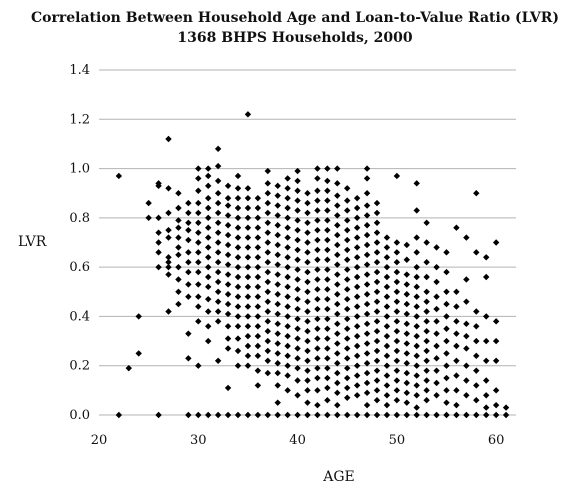 The image size is (583, 488). Describe the element at coordinates (79, 415) in the screenshot. I see `y-tick-label: 0.0` at that location.